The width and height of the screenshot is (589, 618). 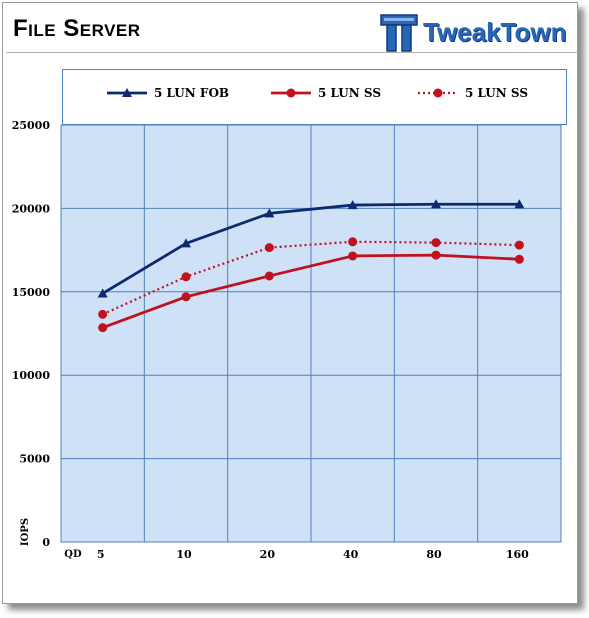 What do you see at coordinates (31, 292) in the screenshot?
I see `y-tick-label: 15000` at bounding box center [31, 292].